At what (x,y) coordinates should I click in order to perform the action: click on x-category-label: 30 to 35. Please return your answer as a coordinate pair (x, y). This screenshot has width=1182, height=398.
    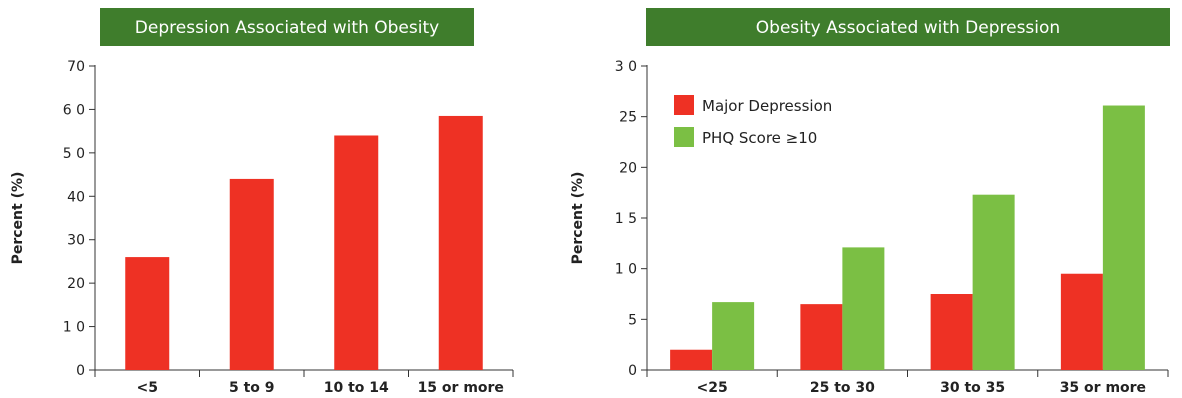
    Looking at the image, I should click on (972, 388).